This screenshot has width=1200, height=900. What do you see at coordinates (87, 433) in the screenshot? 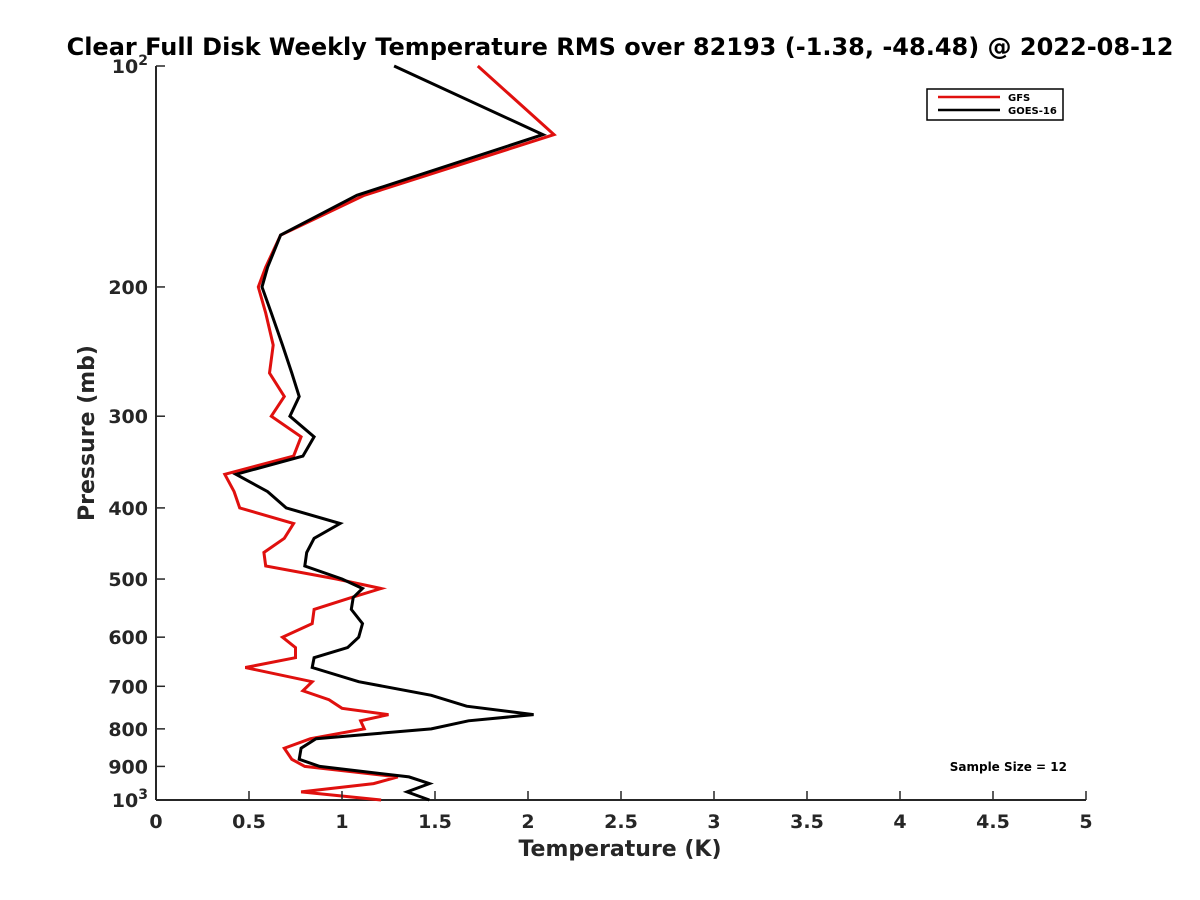
I see `y-axis-label: Pressure (mb)` at bounding box center [87, 433].